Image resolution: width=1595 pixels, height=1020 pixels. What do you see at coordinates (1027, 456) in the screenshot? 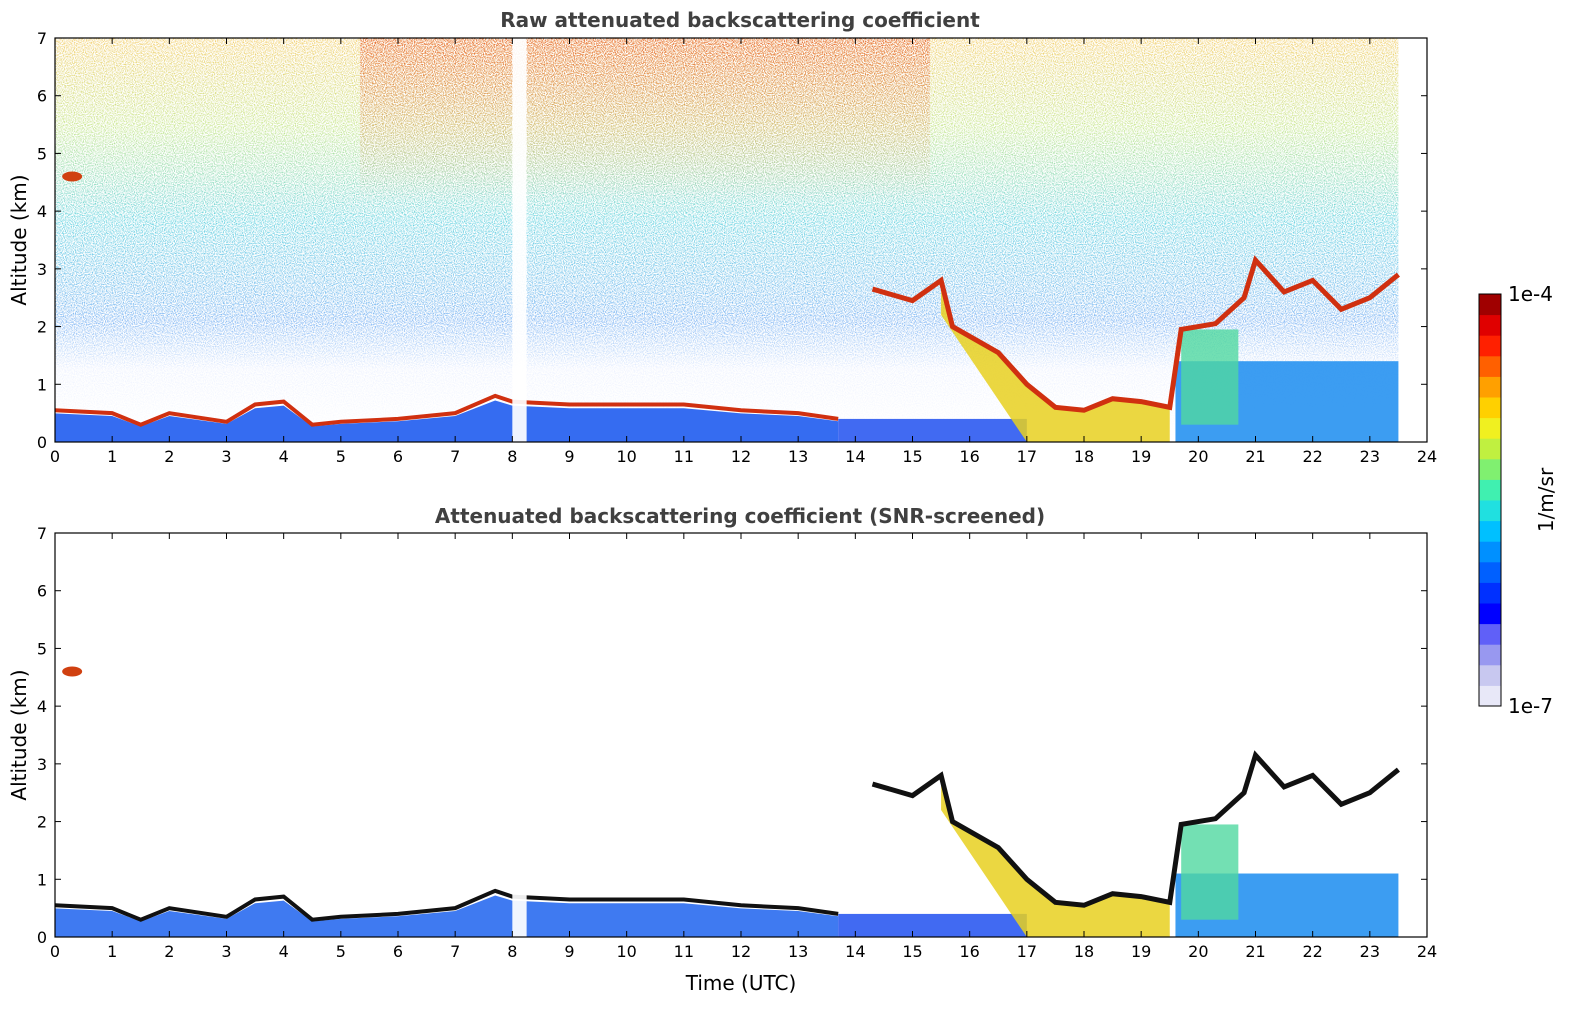
I see `x-tick-label: 17` at bounding box center [1027, 456].